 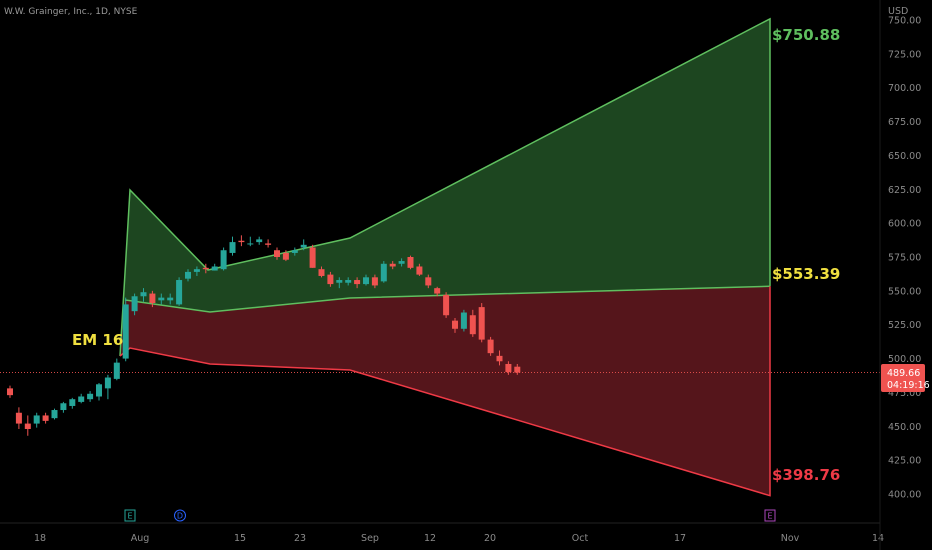 What do you see at coordinates (904, 495) in the screenshot?
I see `price-tick-label: 400.00` at bounding box center [904, 495].